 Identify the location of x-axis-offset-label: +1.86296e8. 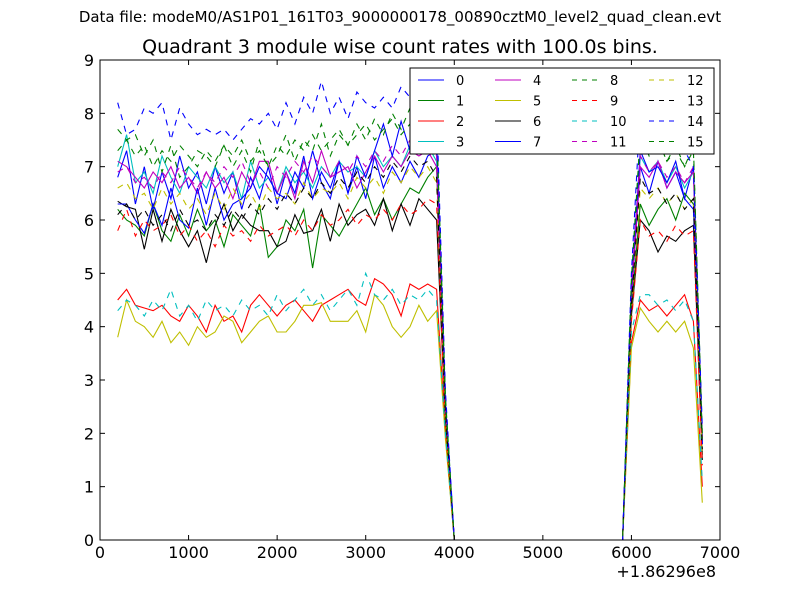
(666, 571).